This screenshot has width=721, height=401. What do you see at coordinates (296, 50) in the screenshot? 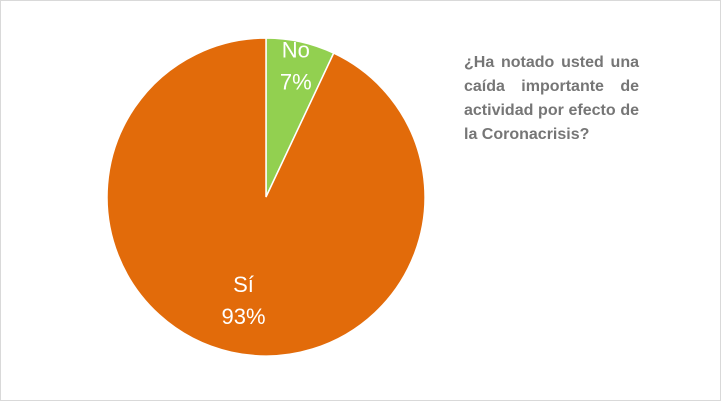
I see `slice-label-1: No` at bounding box center [296, 50].